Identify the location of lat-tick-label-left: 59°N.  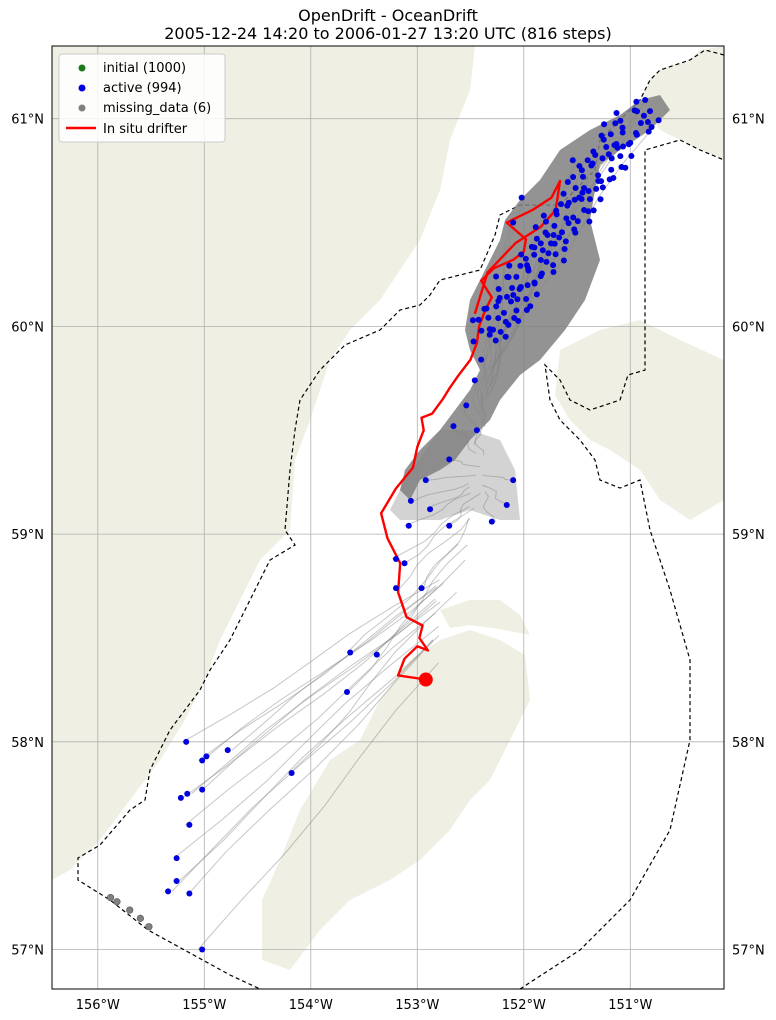
(27, 535).